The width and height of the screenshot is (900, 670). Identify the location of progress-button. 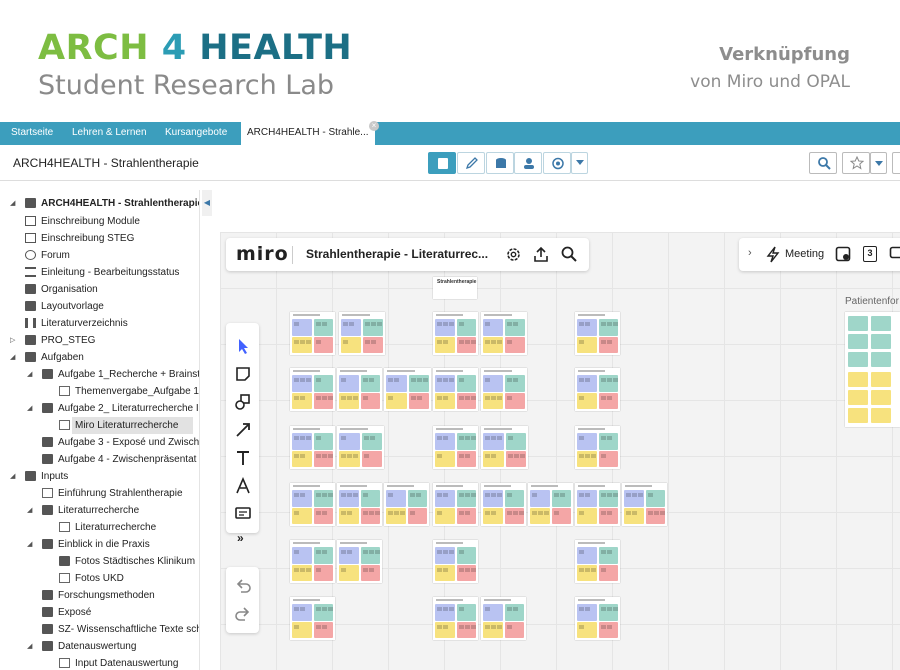
(557, 163).